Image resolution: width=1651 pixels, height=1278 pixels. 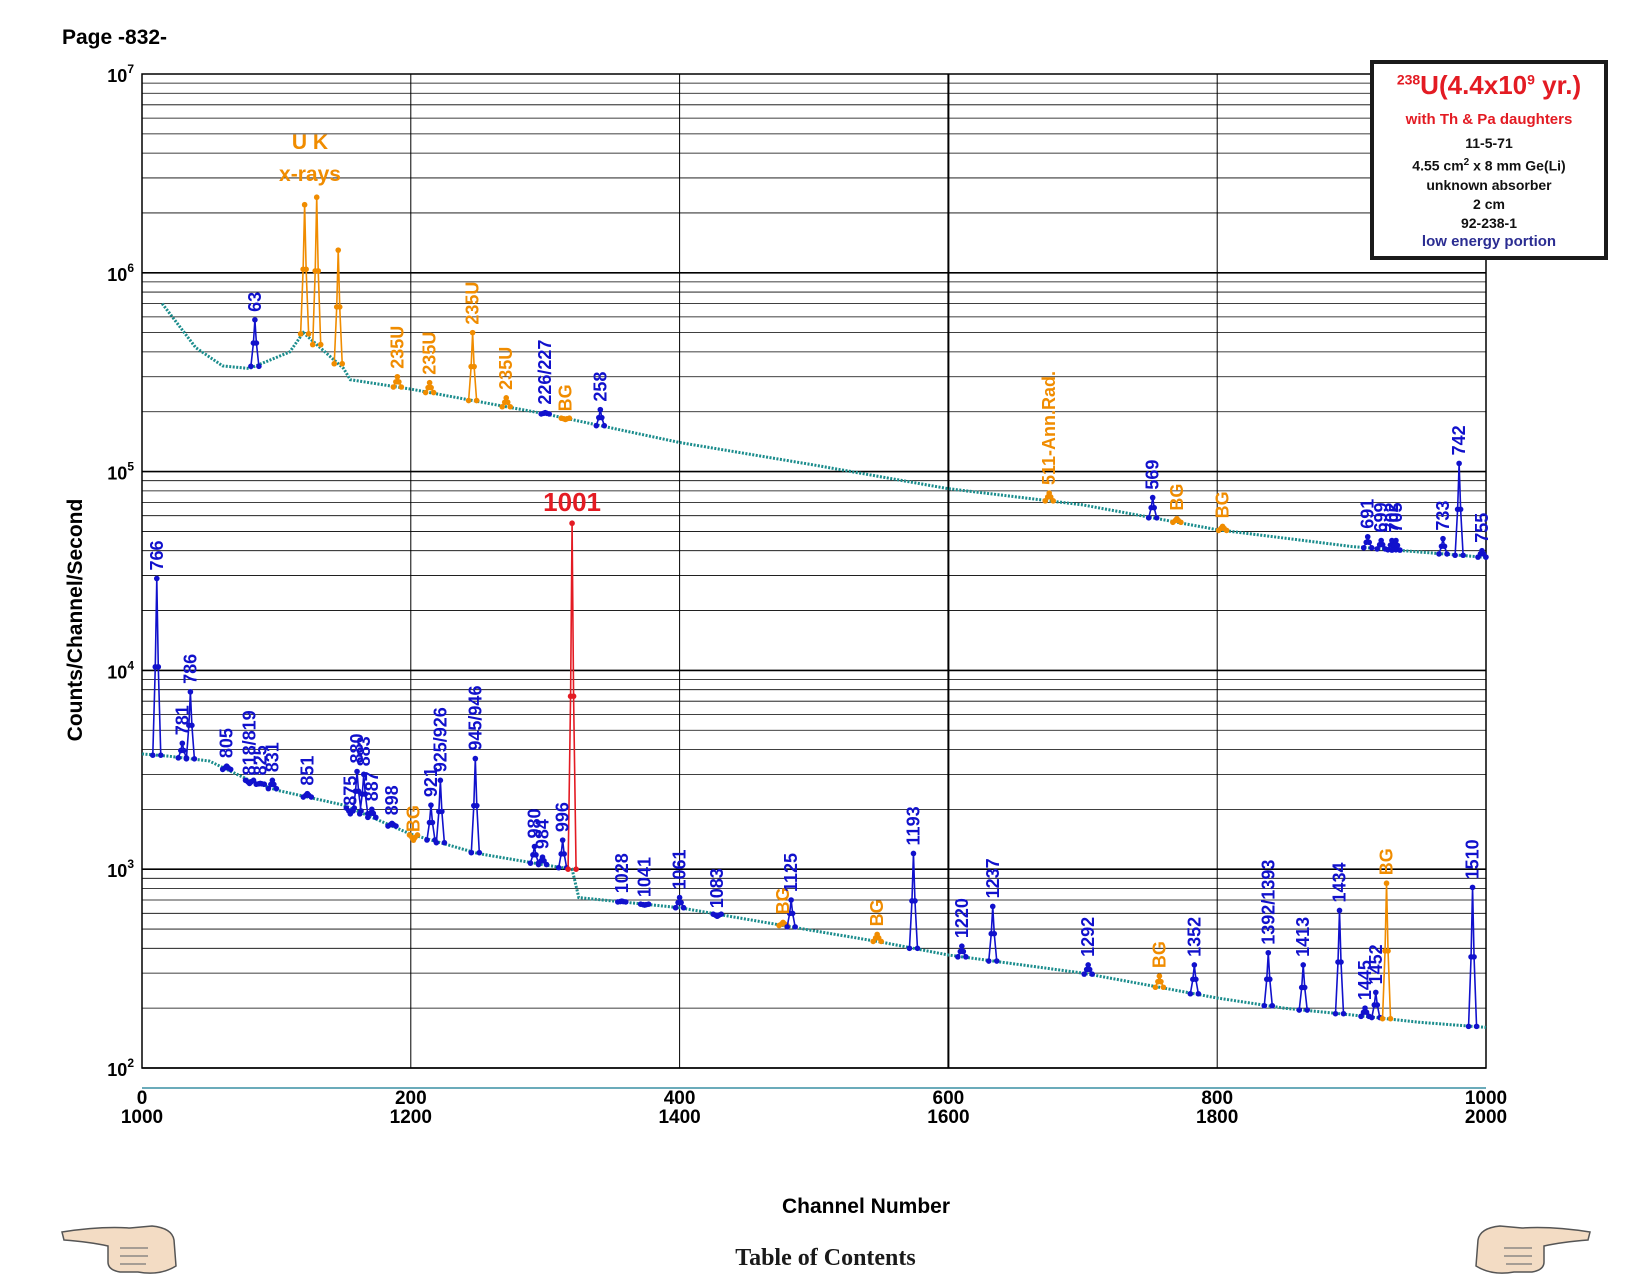 What do you see at coordinates (190, 669) in the screenshot?
I see `lower-peak-label: 786` at bounding box center [190, 669].